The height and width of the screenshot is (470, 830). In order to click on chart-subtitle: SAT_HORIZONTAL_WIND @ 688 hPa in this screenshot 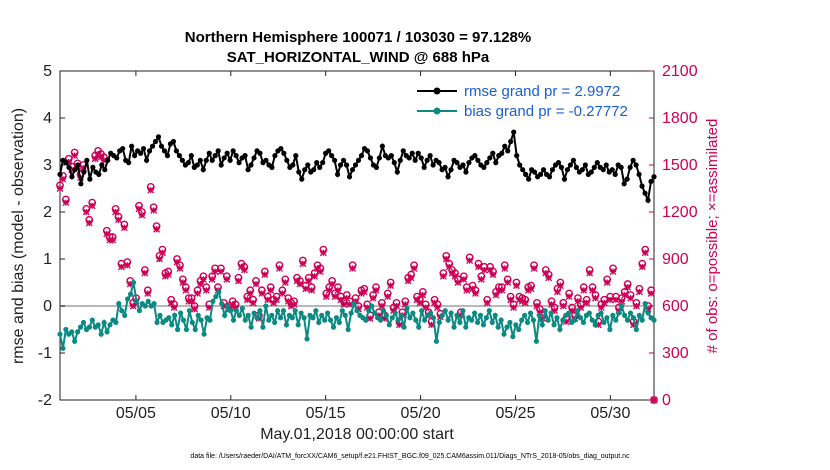, I will do `click(358, 57)`.